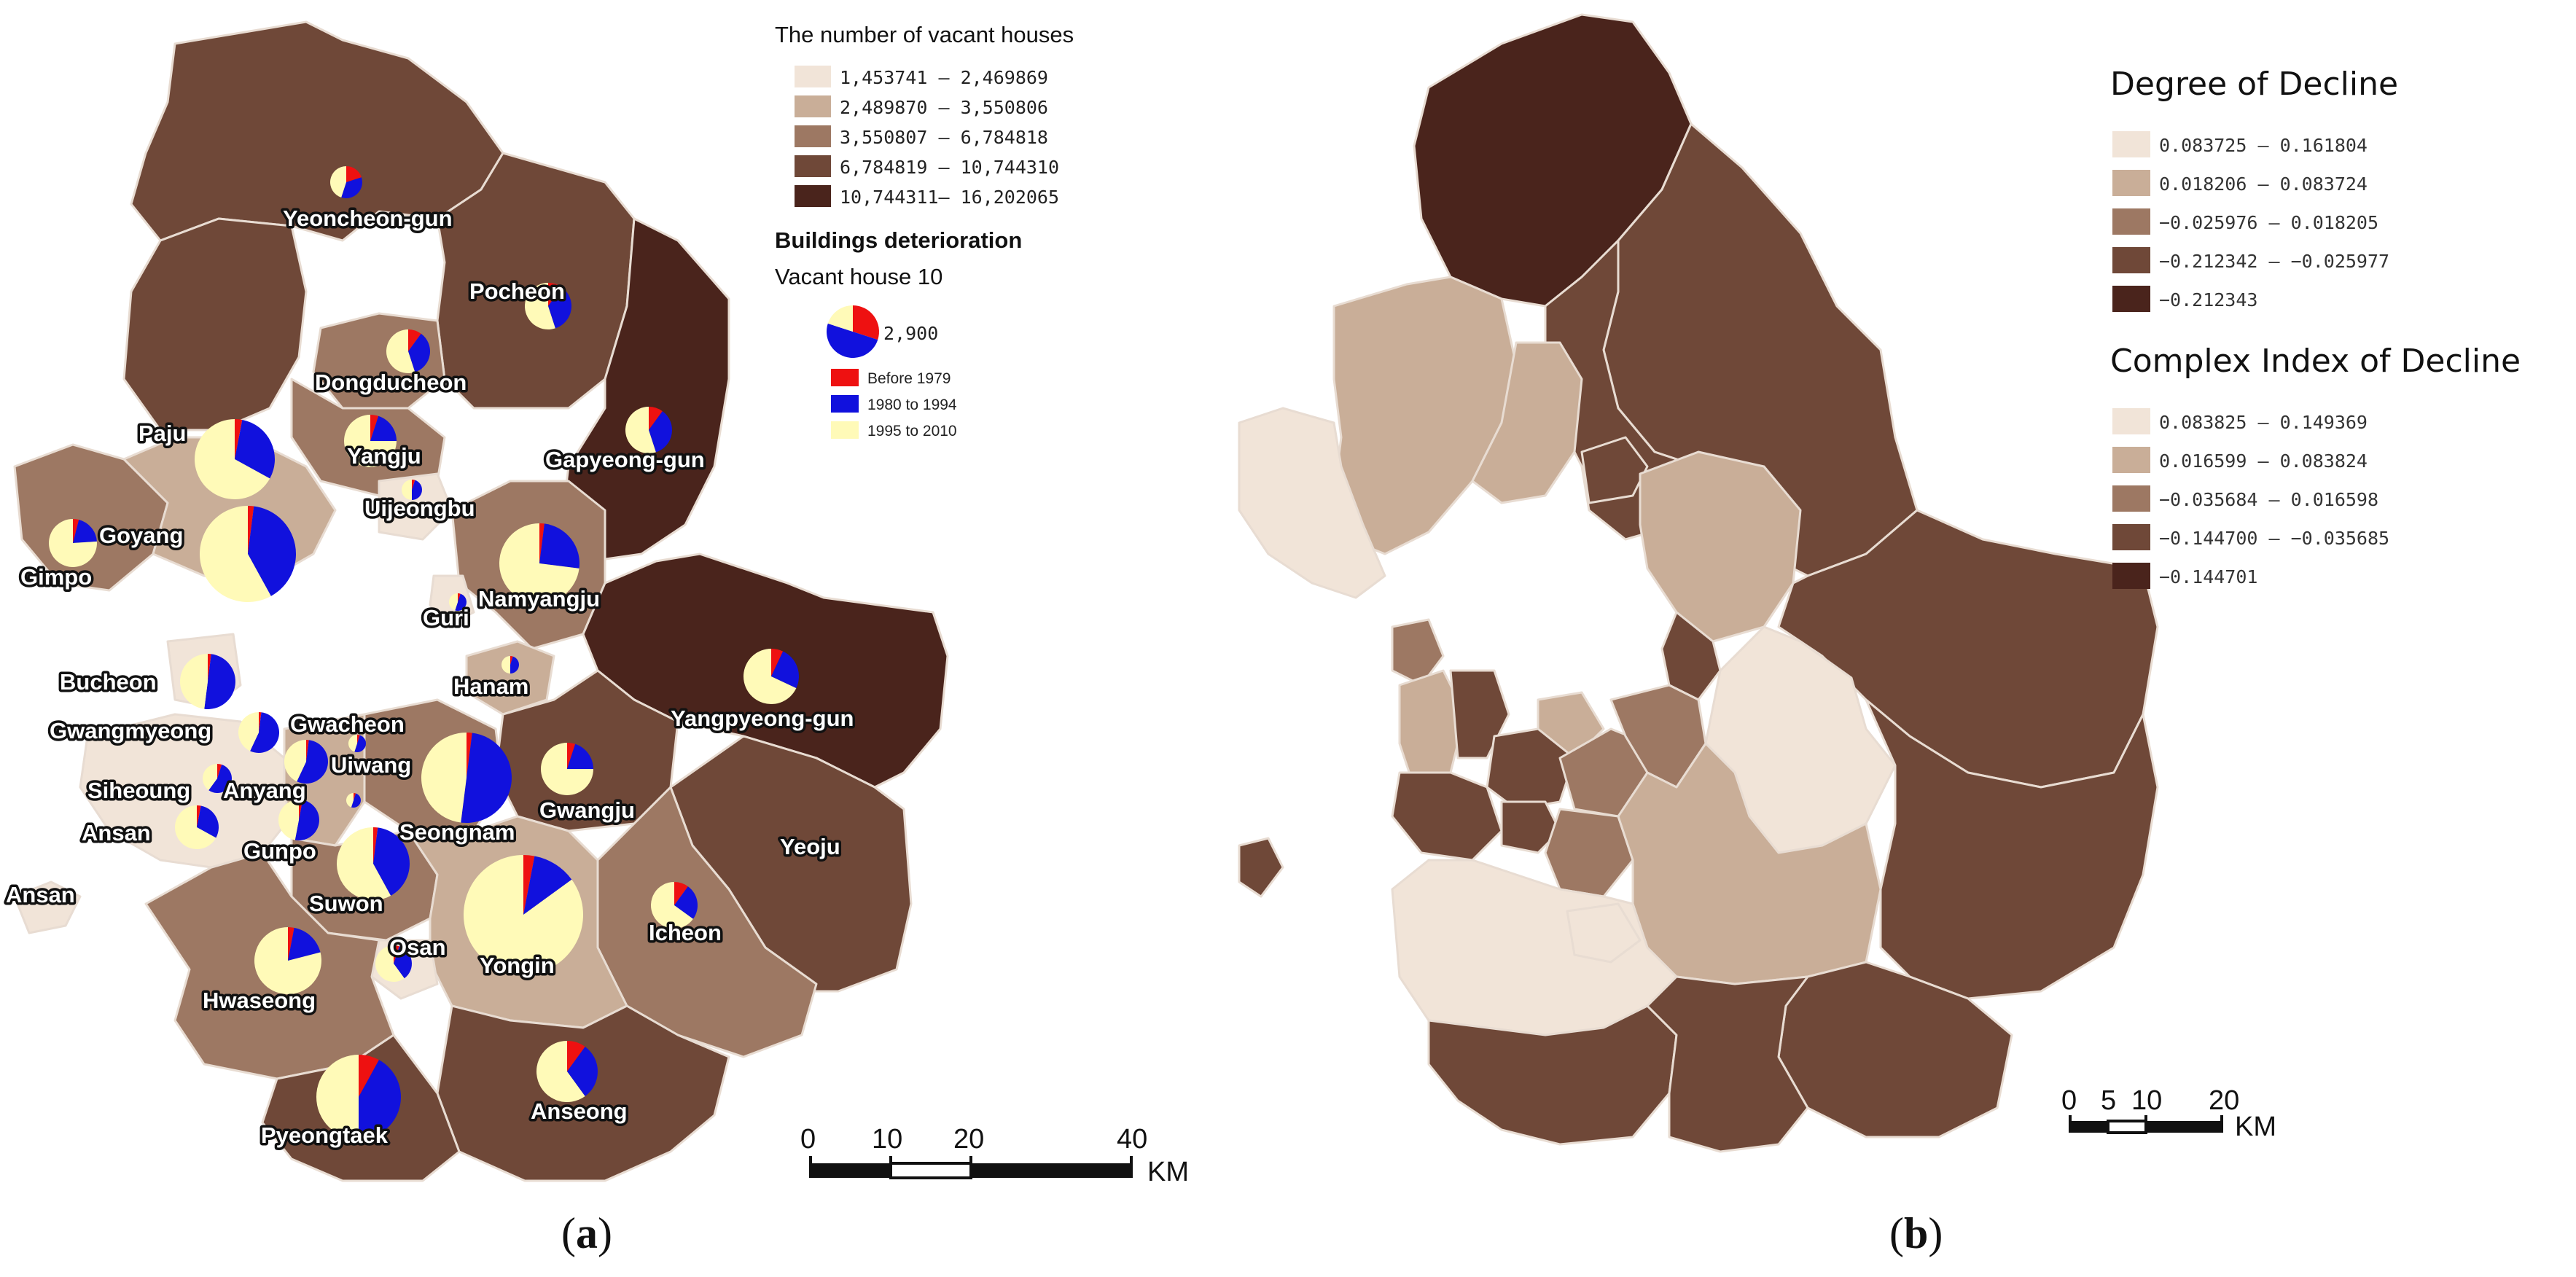  What do you see at coordinates (2108, 1100) in the screenshot?
I see `scale-b-tick-5: 5` at bounding box center [2108, 1100].